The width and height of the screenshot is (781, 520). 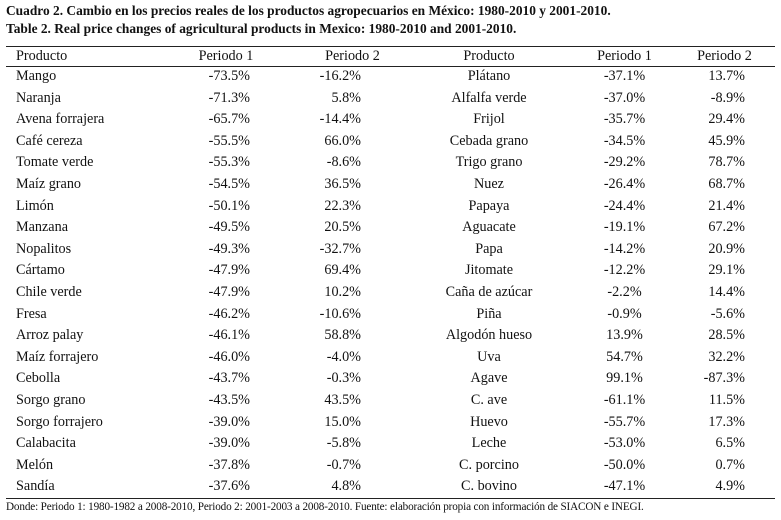 What do you see at coordinates (624, 464) in the screenshot?
I see `cell-periodo-1-right: -50.0%` at bounding box center [624, 464].